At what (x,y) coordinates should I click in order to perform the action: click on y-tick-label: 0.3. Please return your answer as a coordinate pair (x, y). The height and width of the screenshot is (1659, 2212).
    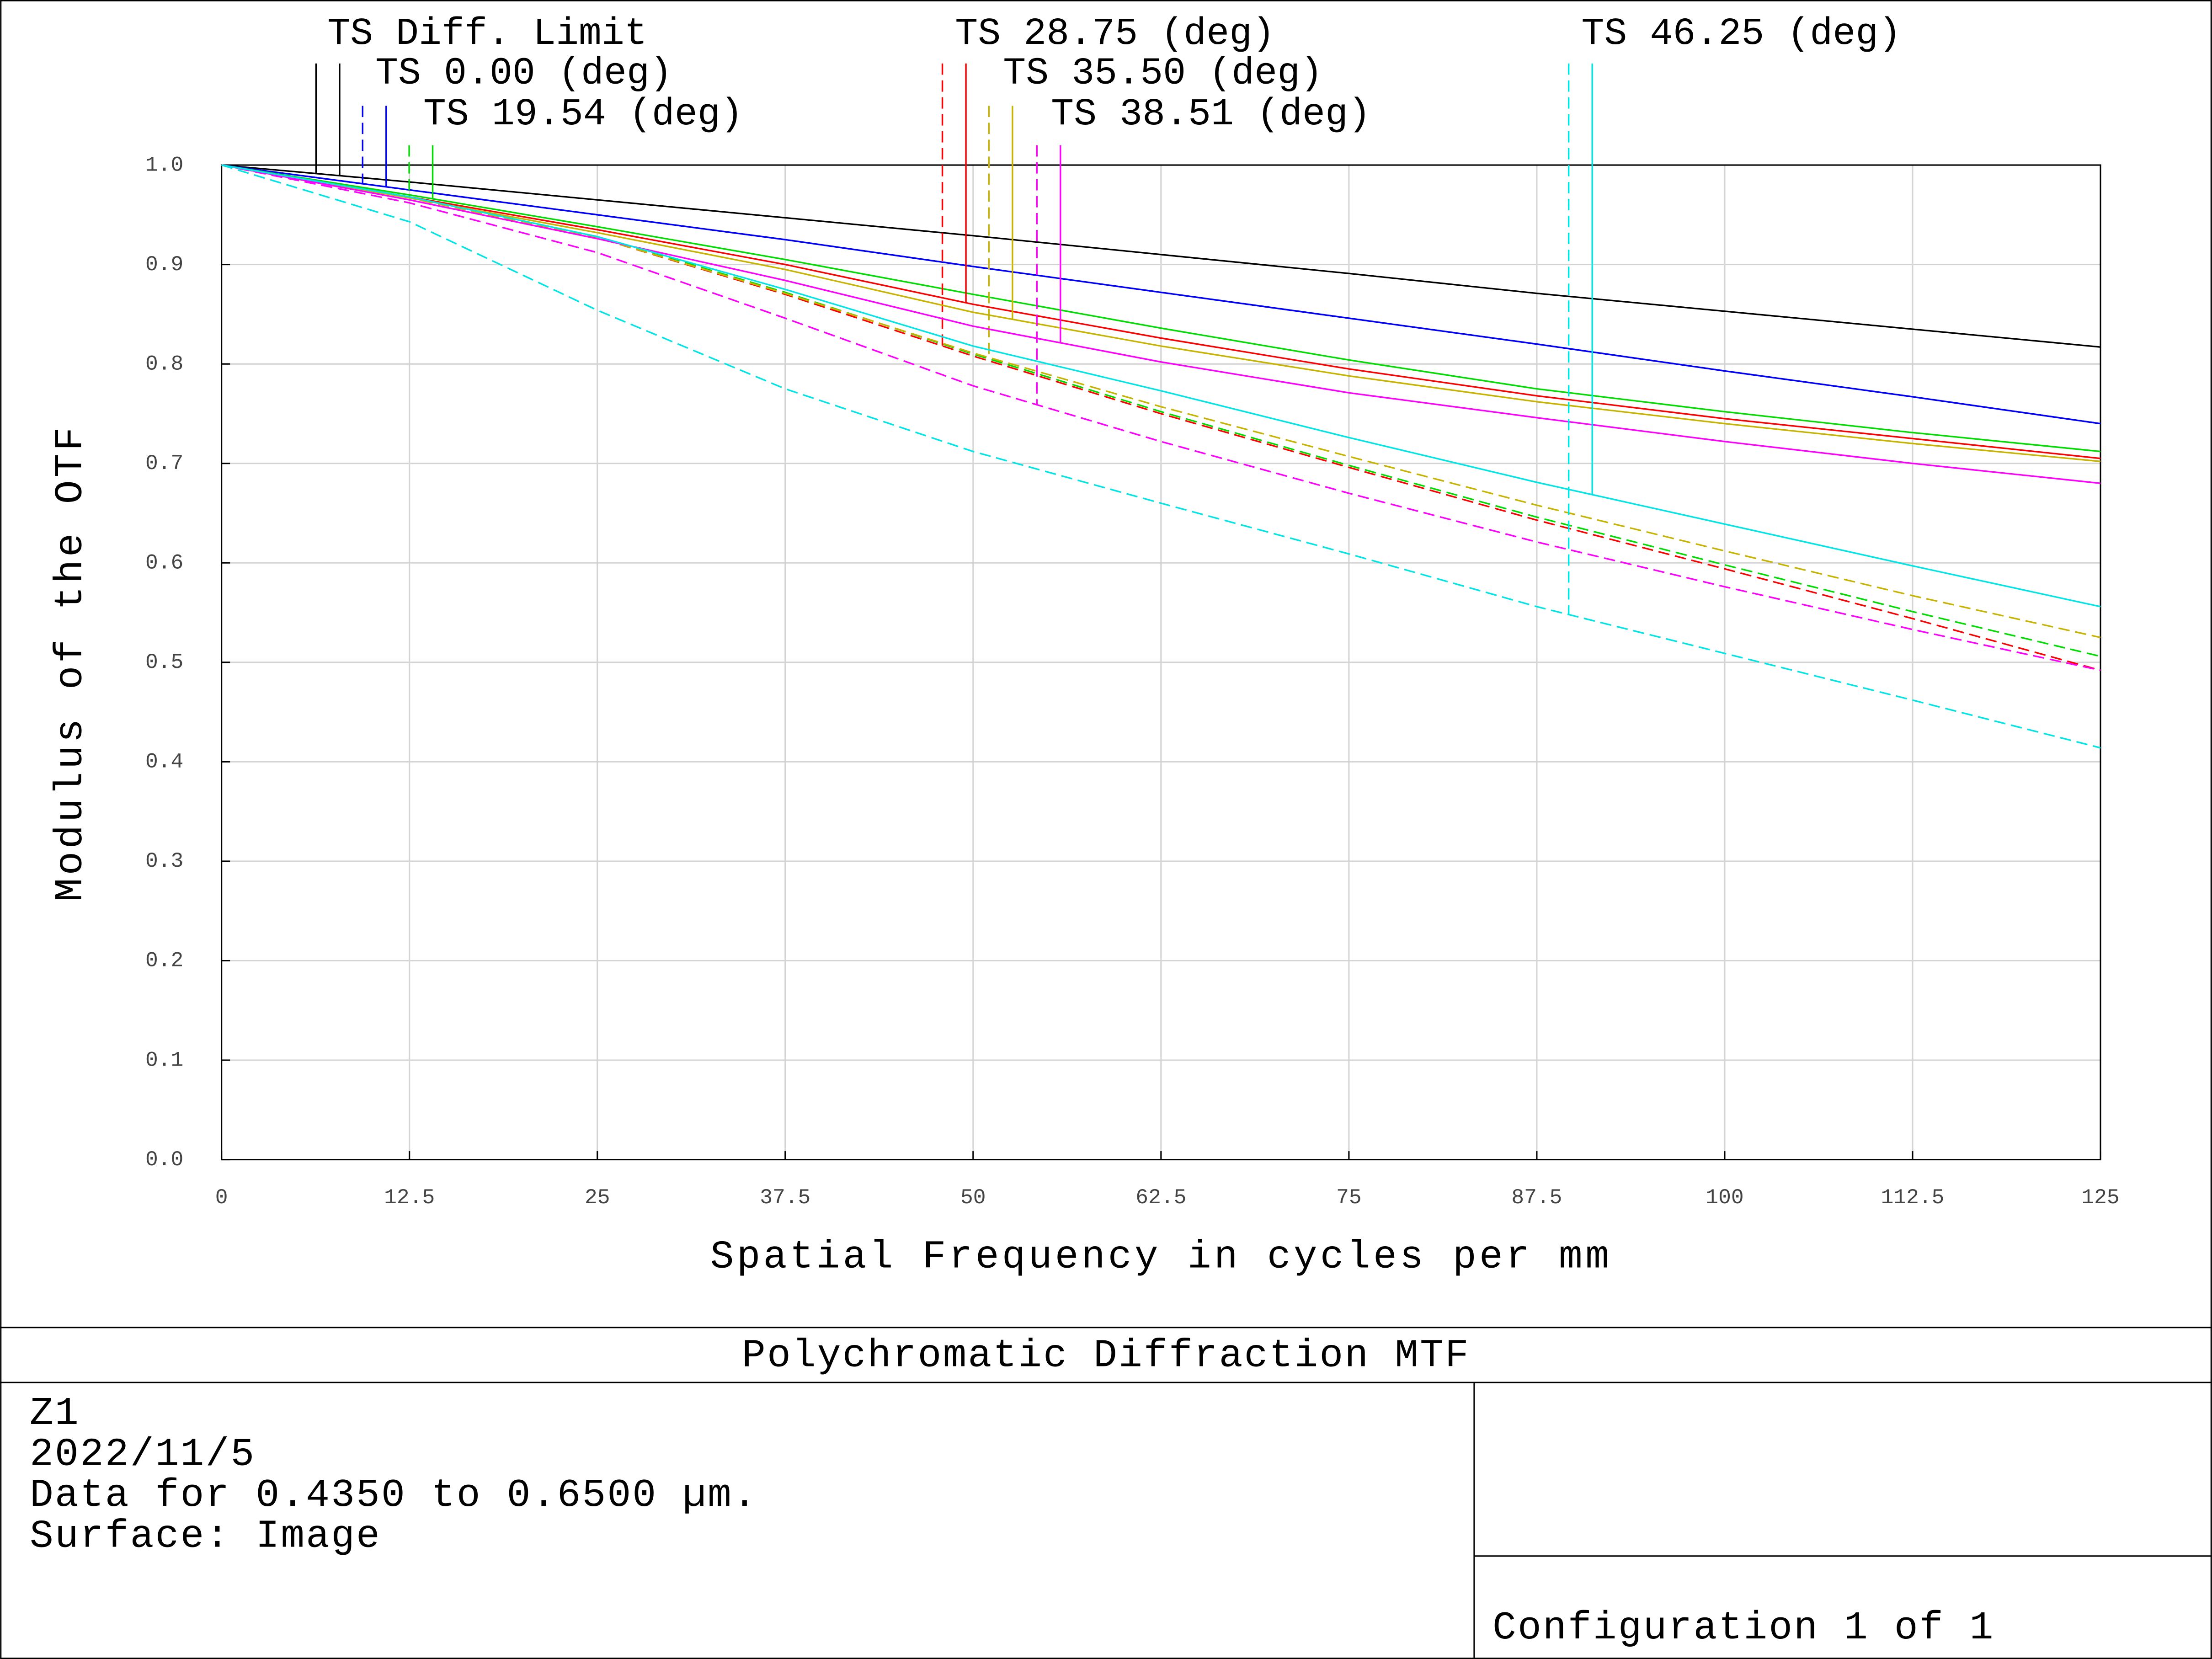
    Looking at the image, I should click on (164, 861).